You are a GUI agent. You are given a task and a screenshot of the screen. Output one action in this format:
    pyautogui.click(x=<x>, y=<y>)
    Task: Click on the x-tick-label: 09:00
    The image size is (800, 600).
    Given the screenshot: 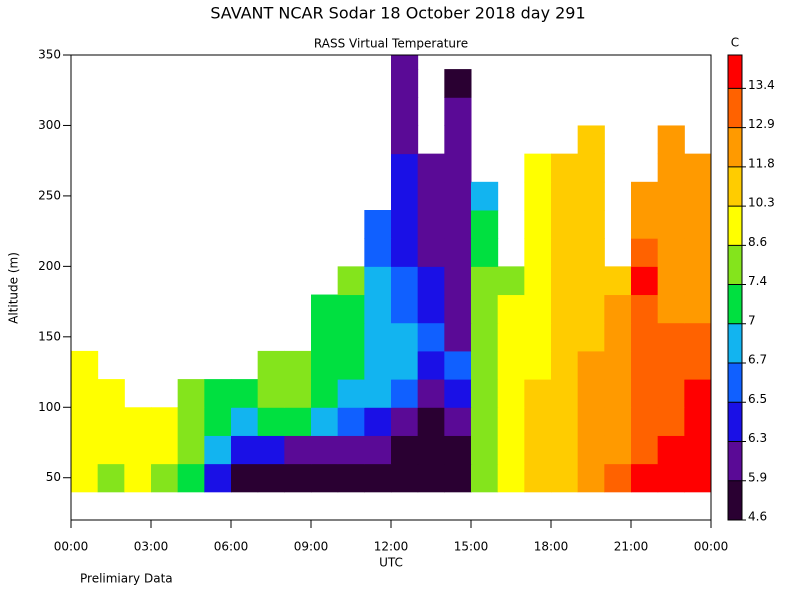 What is the action you would take?
    pyautogui.click(x=311, y=547)
    